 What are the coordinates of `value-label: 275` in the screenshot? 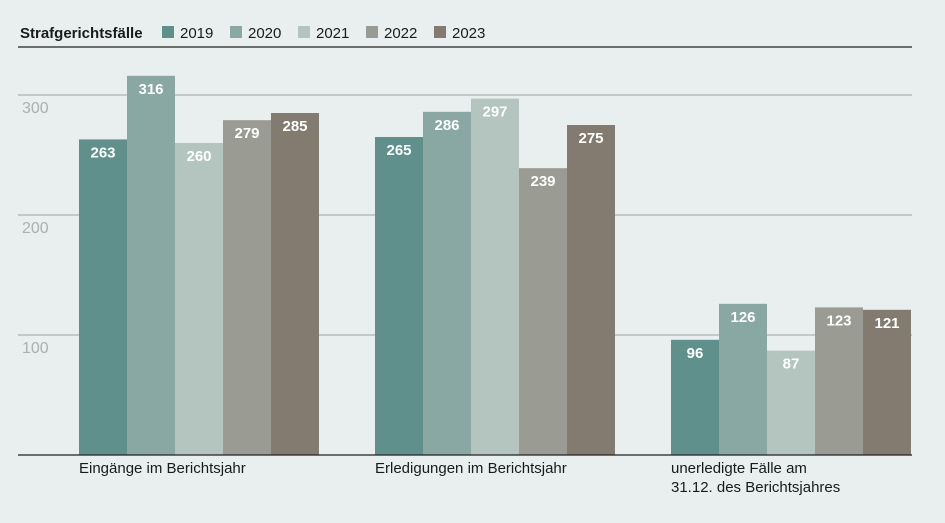 It's located at (590, 138).